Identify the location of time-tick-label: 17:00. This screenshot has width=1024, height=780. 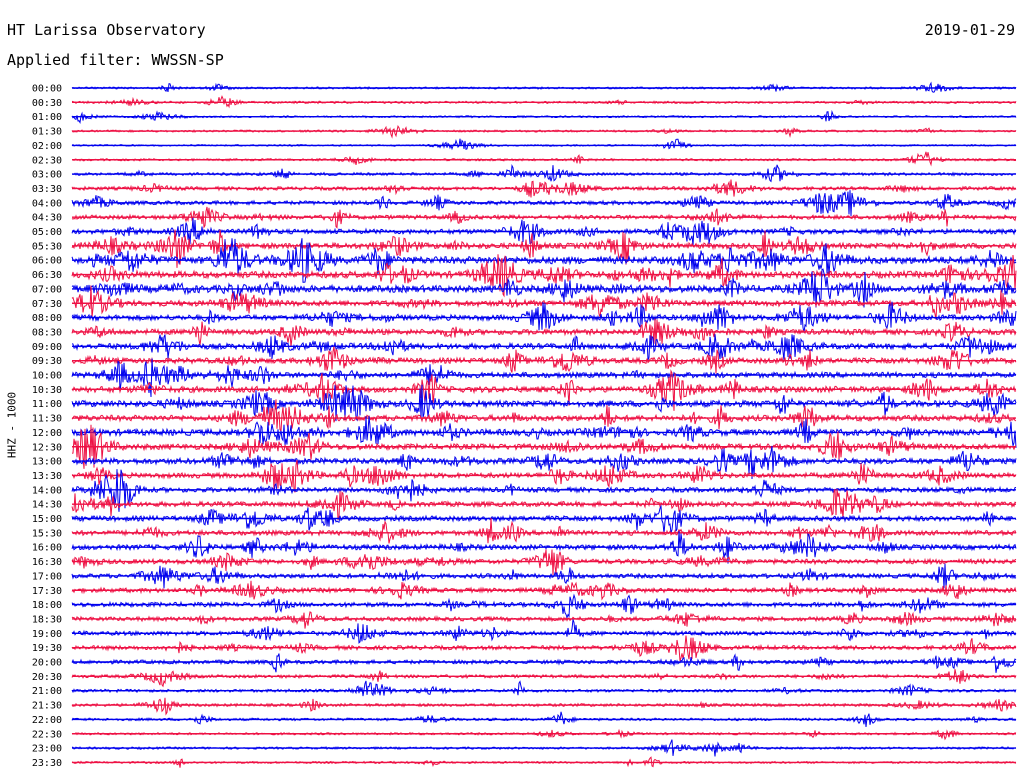
(47, 576).